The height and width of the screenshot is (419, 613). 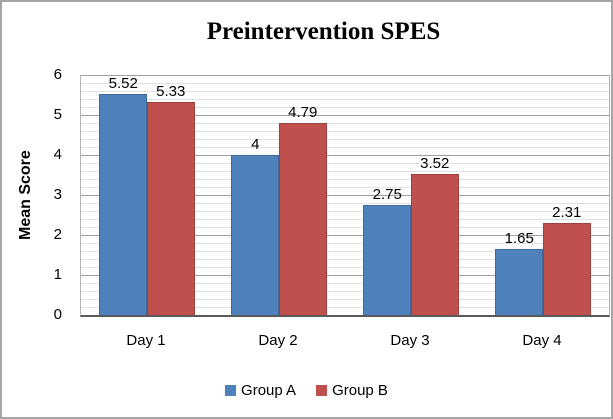 What do you see at coordinates (255, 145) in the screenshot?
I see `data-label-a-day2: 4` at bounding box center [255, 145].